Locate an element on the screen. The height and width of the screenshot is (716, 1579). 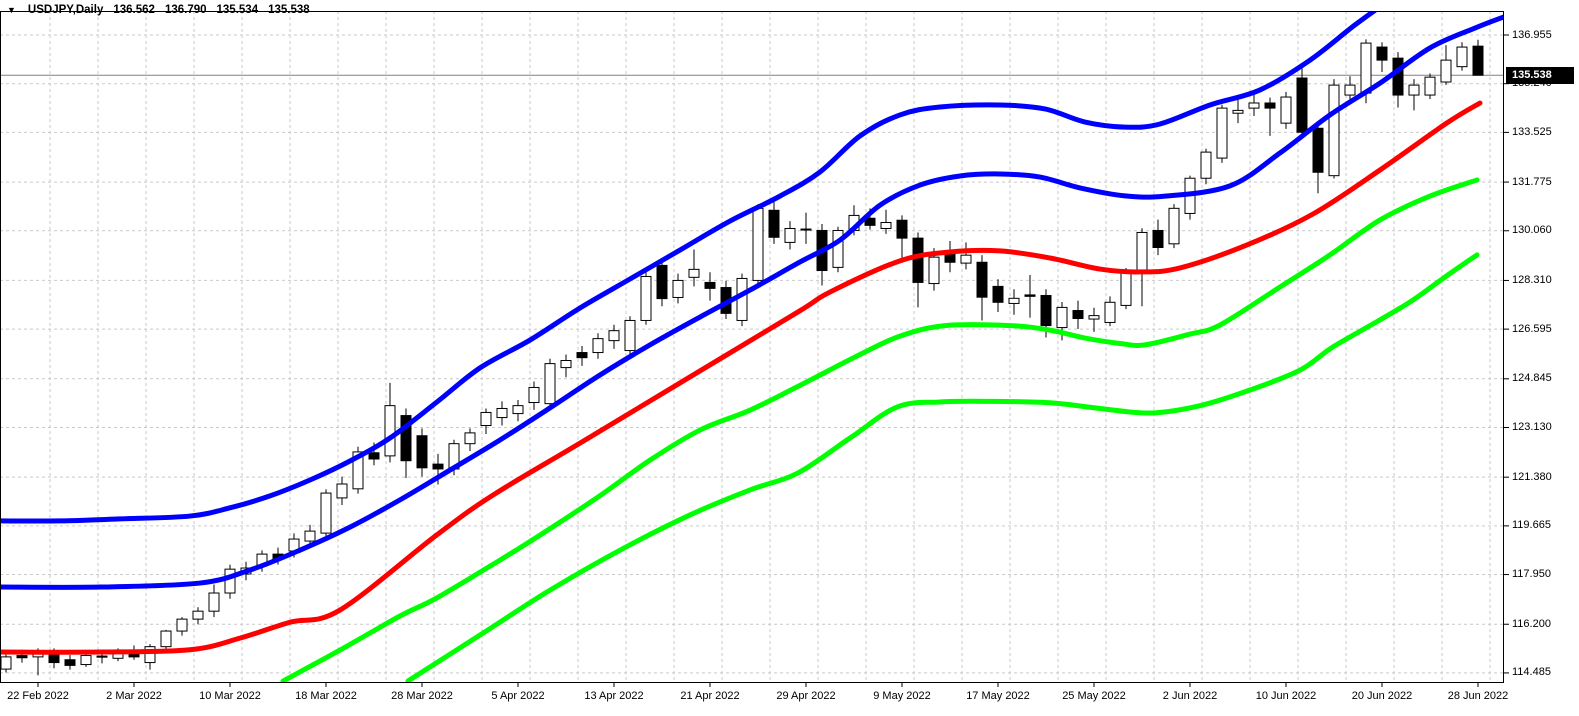
price-axis-label: 114.485 is located at coordinates (1531, 672).